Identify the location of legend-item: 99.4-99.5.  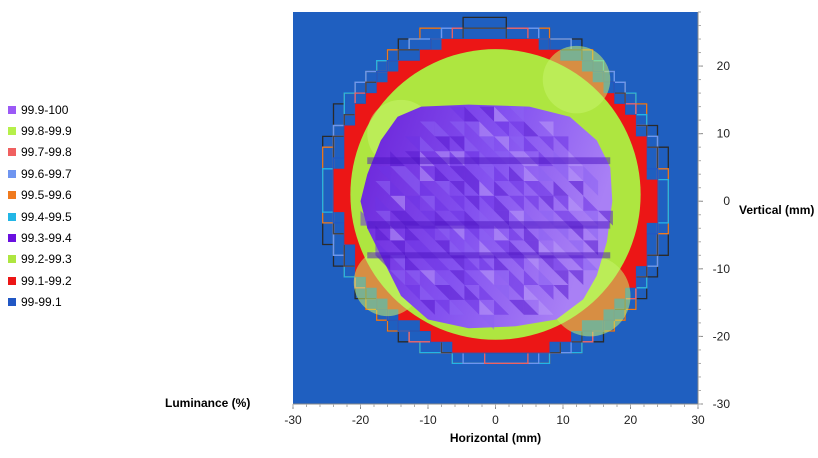
(68, 216).